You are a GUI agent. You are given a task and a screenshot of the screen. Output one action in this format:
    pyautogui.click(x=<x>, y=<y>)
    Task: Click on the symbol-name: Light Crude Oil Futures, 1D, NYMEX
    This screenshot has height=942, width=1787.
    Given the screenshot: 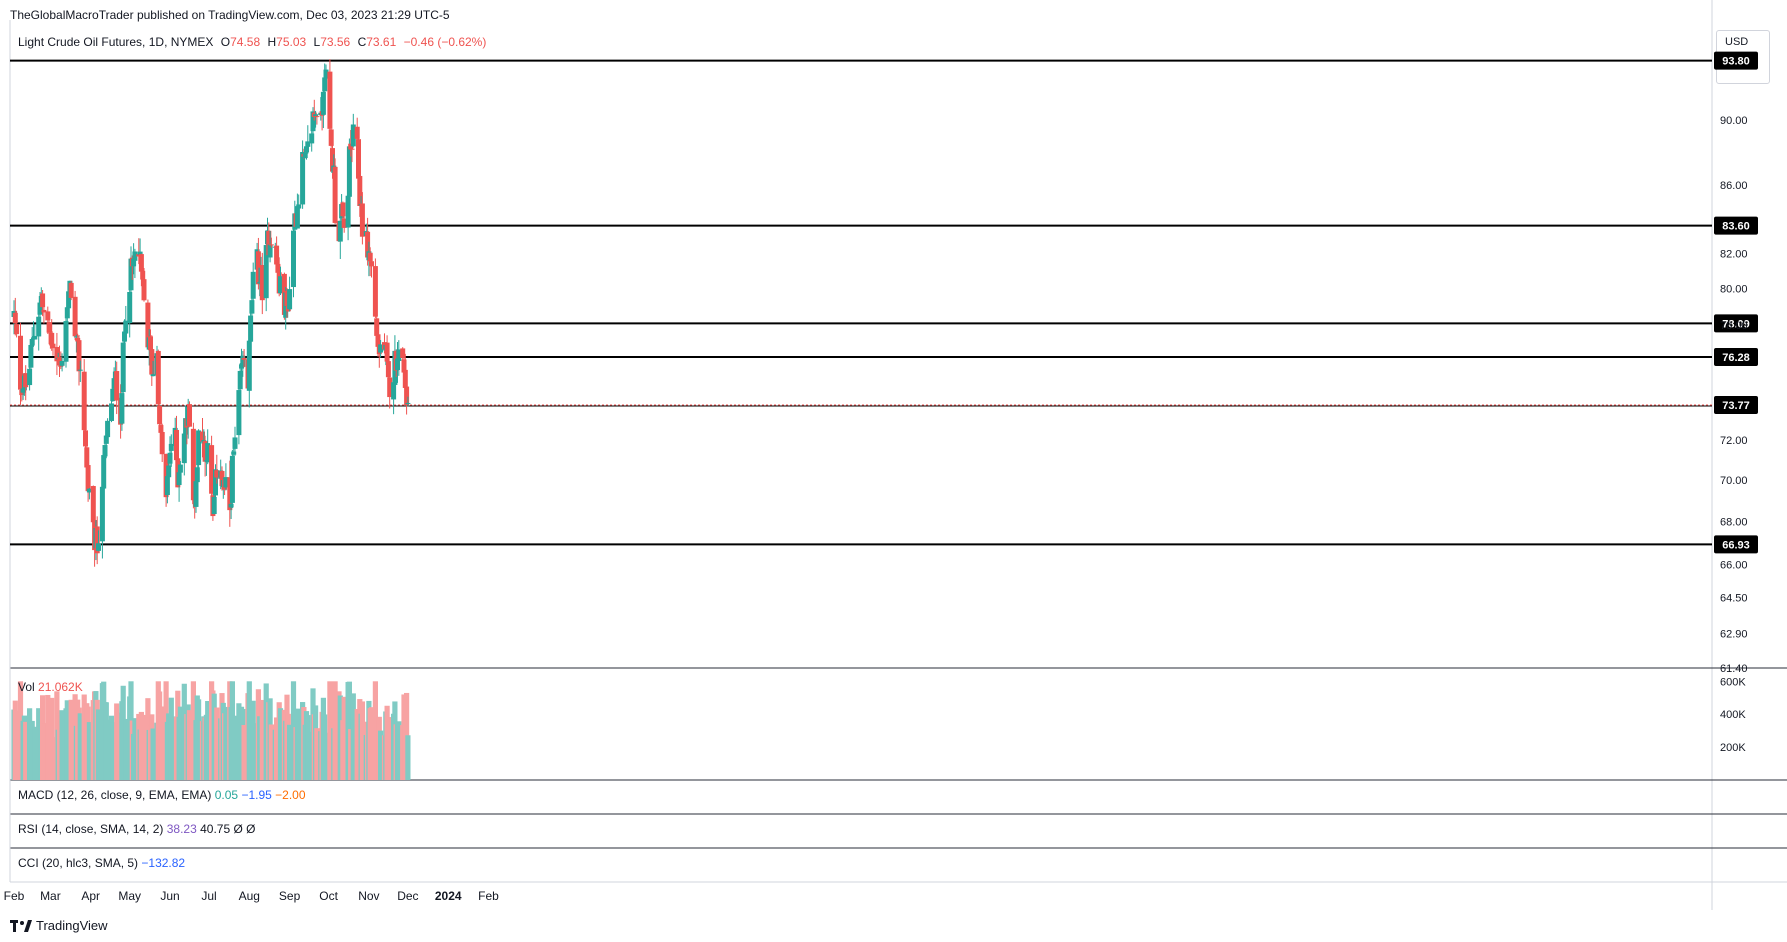 What is the action you would take?
    pyautogui.click(x=116, y=42)
    